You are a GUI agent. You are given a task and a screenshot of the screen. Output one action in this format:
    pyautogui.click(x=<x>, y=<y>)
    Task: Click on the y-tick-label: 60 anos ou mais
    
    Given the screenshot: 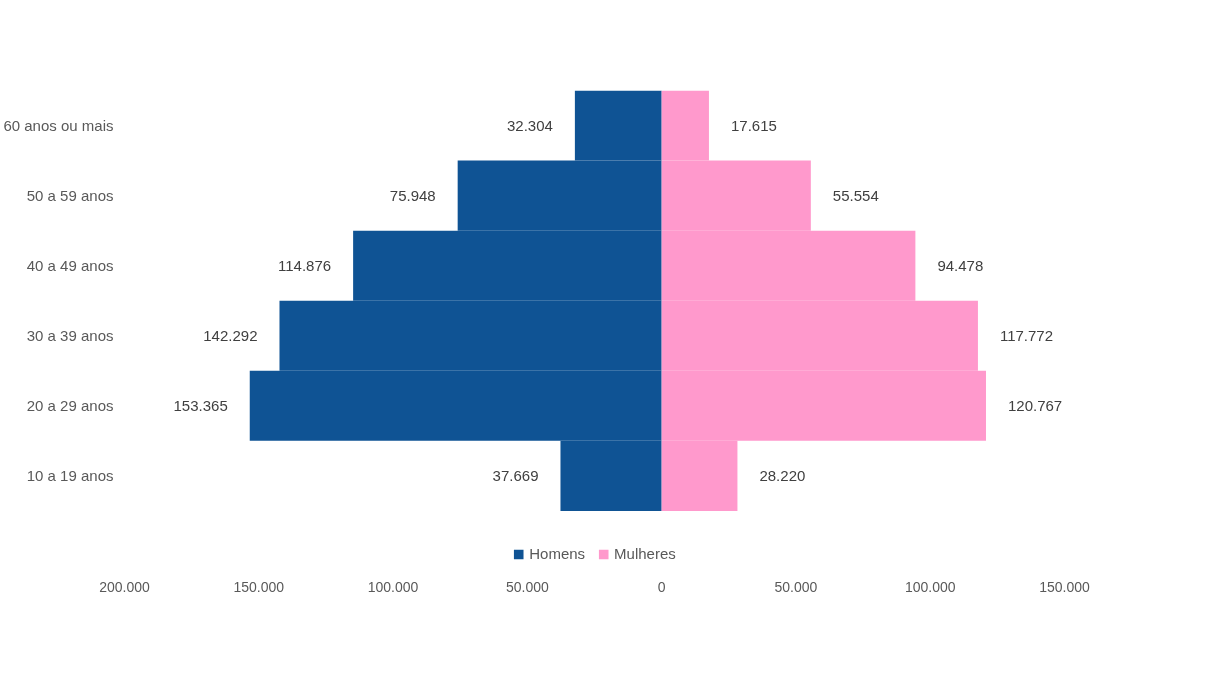 What is the action you would take?
    pyautogui.click(x=58, y=126)
    